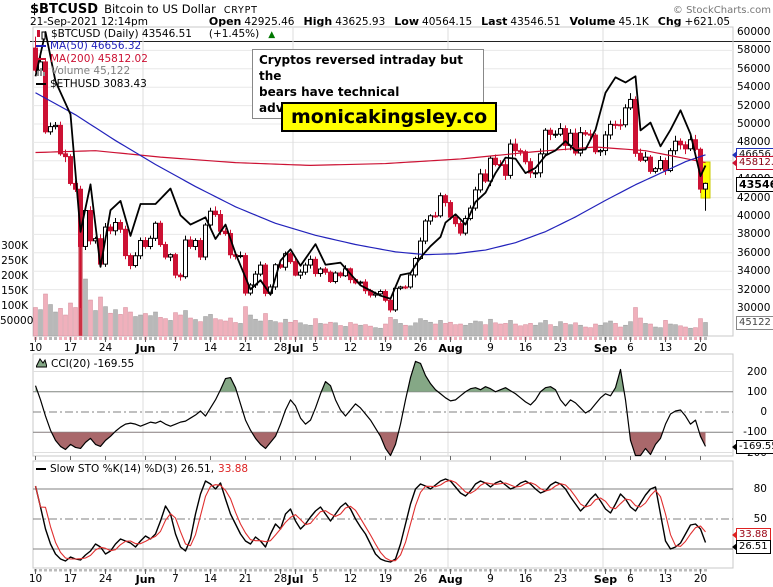 This screenshot has width=773, height=587. What do you see at coordinates (91, 71) in the screenshot?
I see `legend-label: Volume 45,122` at bounding box center [91, 71].